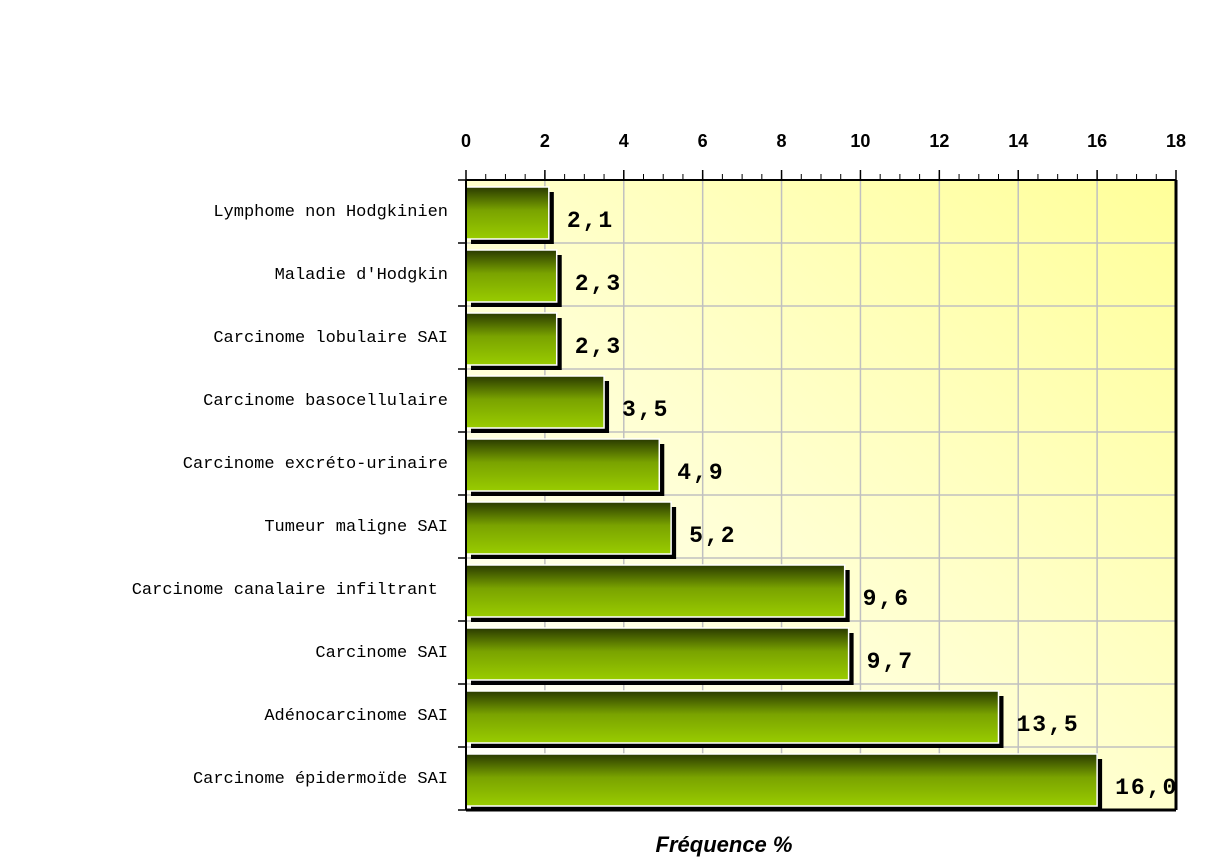 The image size is (1208, 867). Describe the element at coordinates (890, 662) in the screenshot. I see `value-label: 9,7` at that location.